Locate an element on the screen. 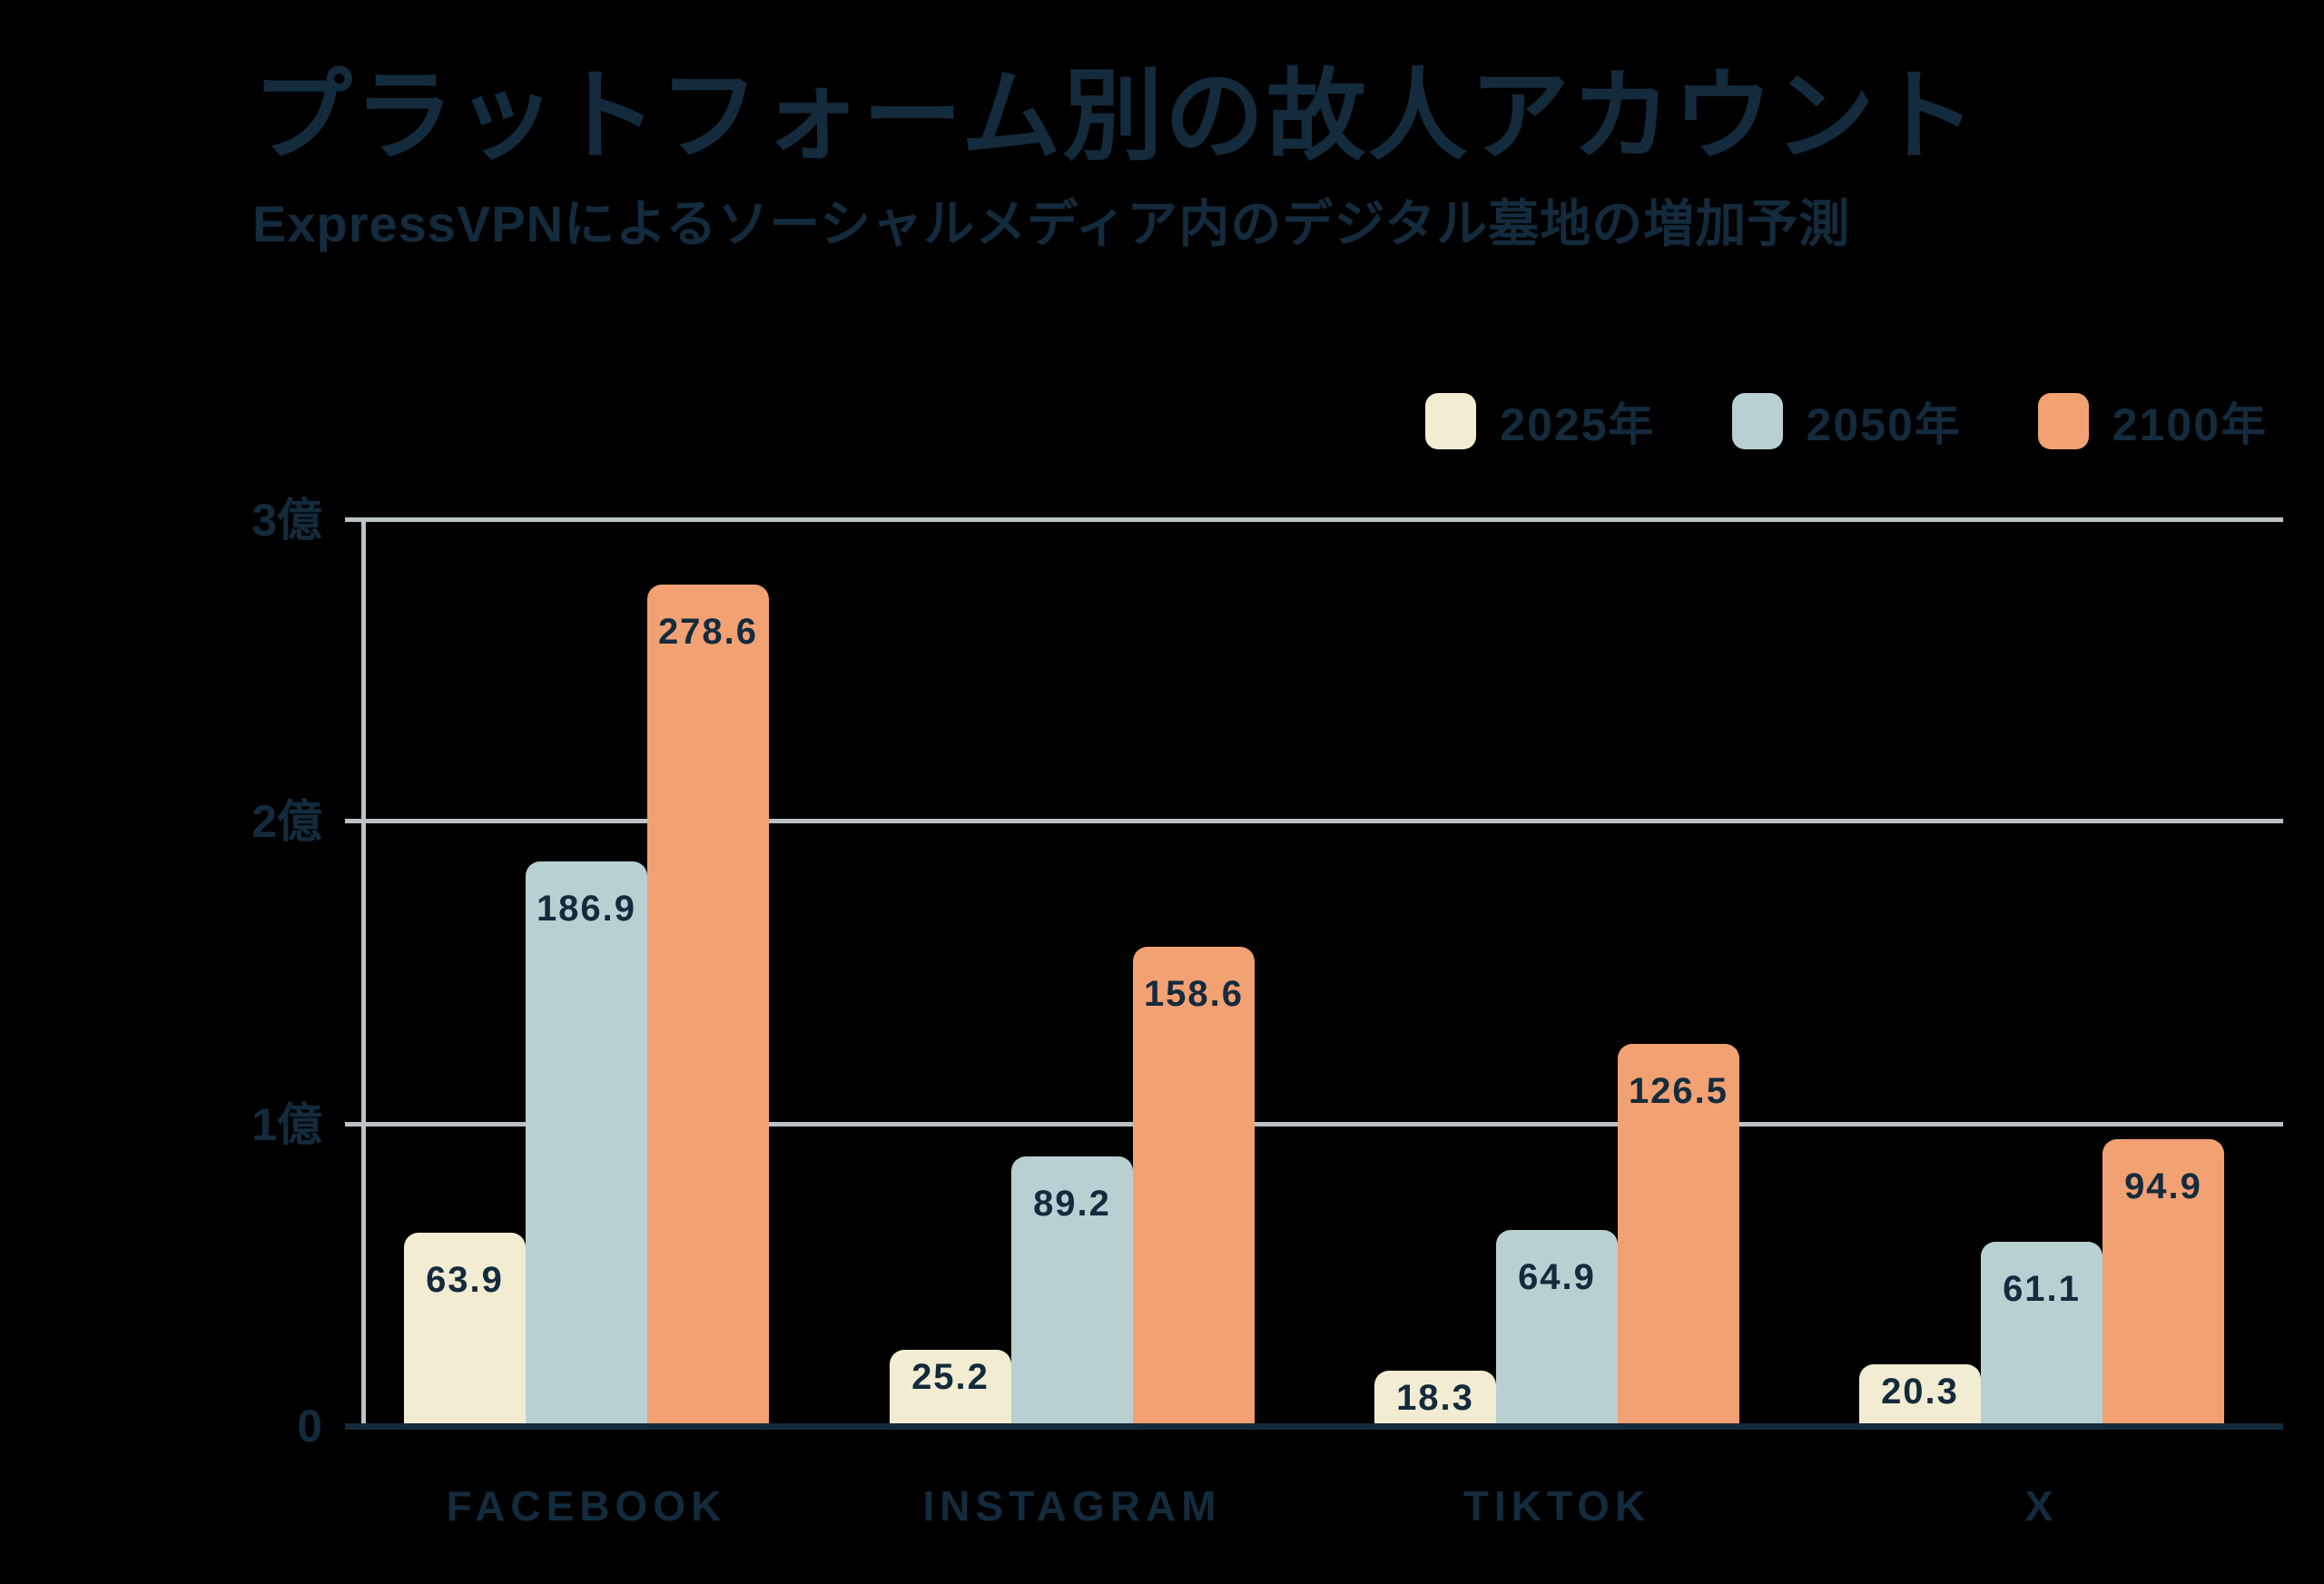 Image resolution: width=2324 pixels, height=1584 pixels. gridline-3oku is located at coordinates (1314, 519).